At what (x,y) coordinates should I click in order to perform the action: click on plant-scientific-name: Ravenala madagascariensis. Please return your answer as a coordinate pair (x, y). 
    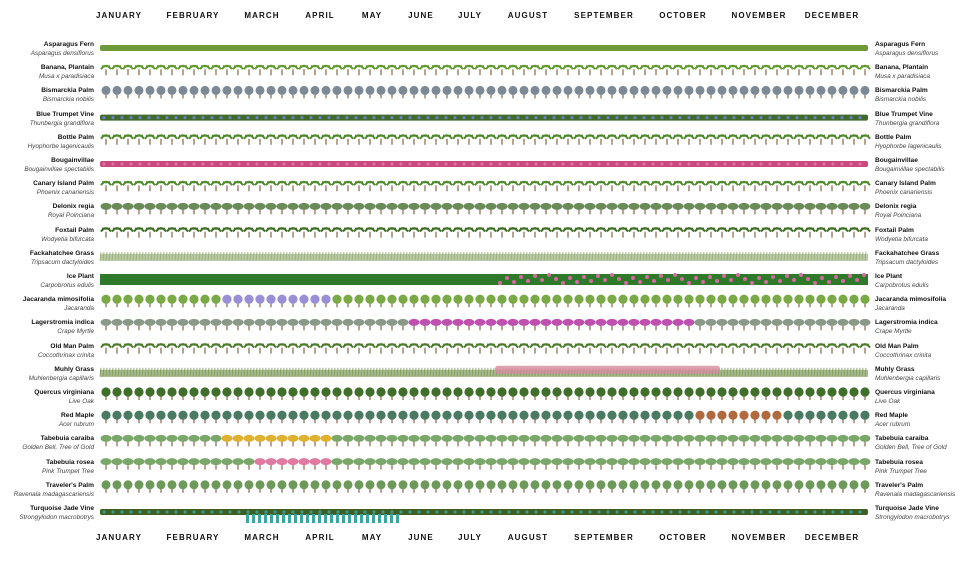
    Looking at the image, I should click on (915, 494).